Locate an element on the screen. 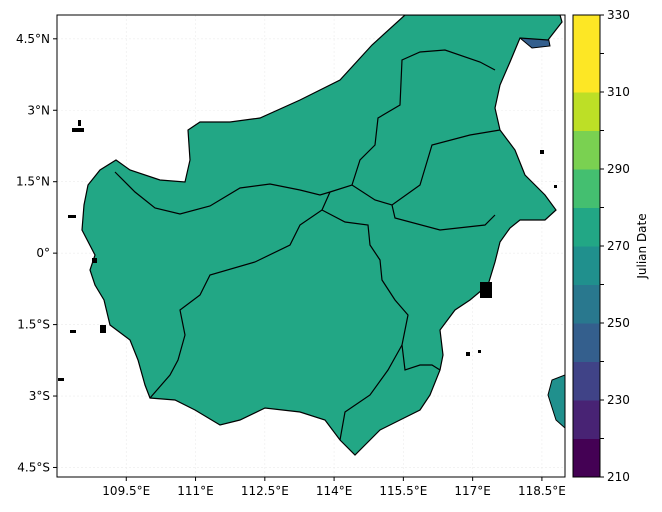  y-axis: 4.5°N 3°N 1.5°N 0° 1.5°S 3°S 4.5°S is located at coordinates (36, 253).